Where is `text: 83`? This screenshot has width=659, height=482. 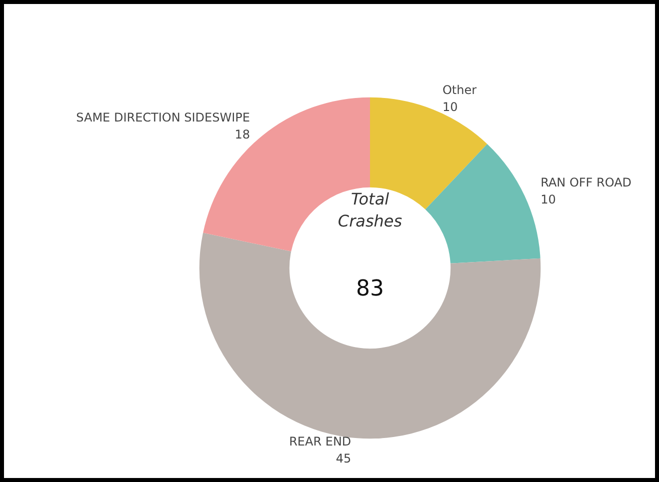 text: 83 is located at coordinates (370, 289).